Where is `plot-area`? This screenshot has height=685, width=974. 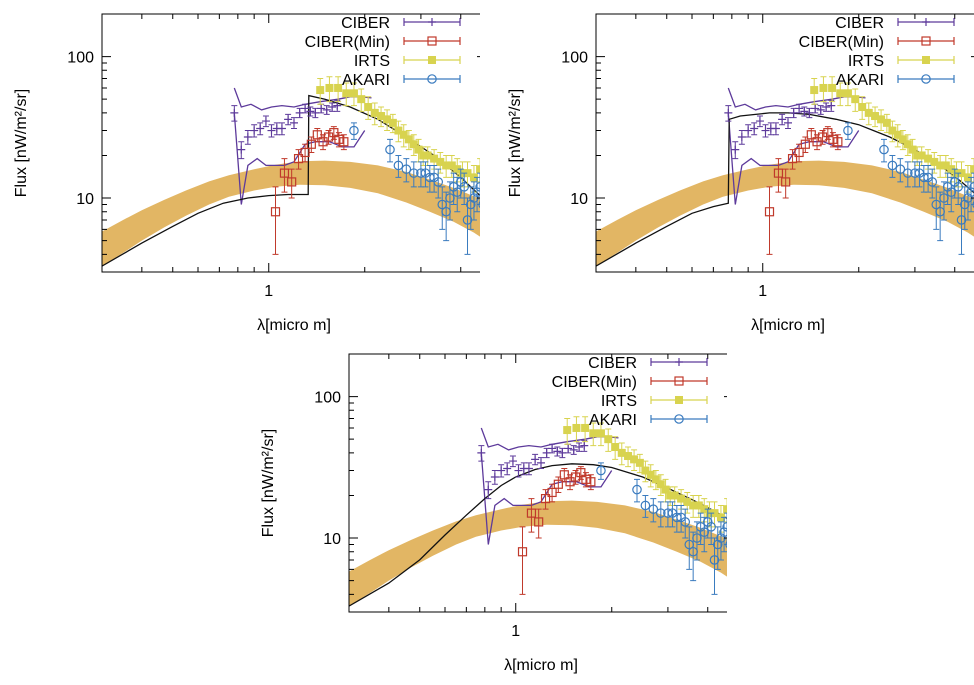 plot-area is located at coordinates (538, 511).